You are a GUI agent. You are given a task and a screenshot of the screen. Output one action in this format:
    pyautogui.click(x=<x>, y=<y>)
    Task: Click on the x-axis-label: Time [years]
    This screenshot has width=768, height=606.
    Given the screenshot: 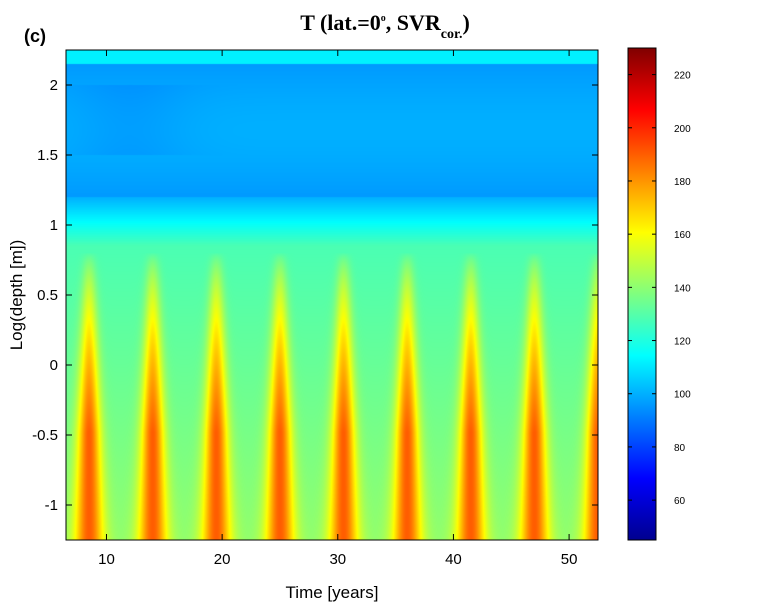 What is the action you would take?
    pyautogui.click(x=332, y=592)
    